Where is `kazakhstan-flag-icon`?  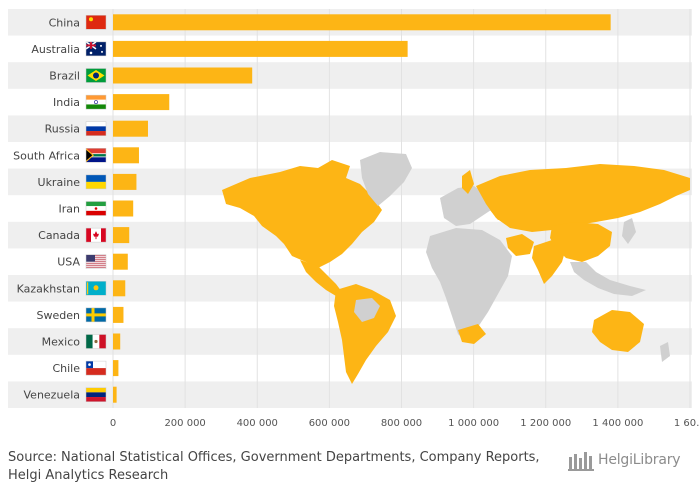 kazakhstan-flag-icon is located at coordinates (96, 288).